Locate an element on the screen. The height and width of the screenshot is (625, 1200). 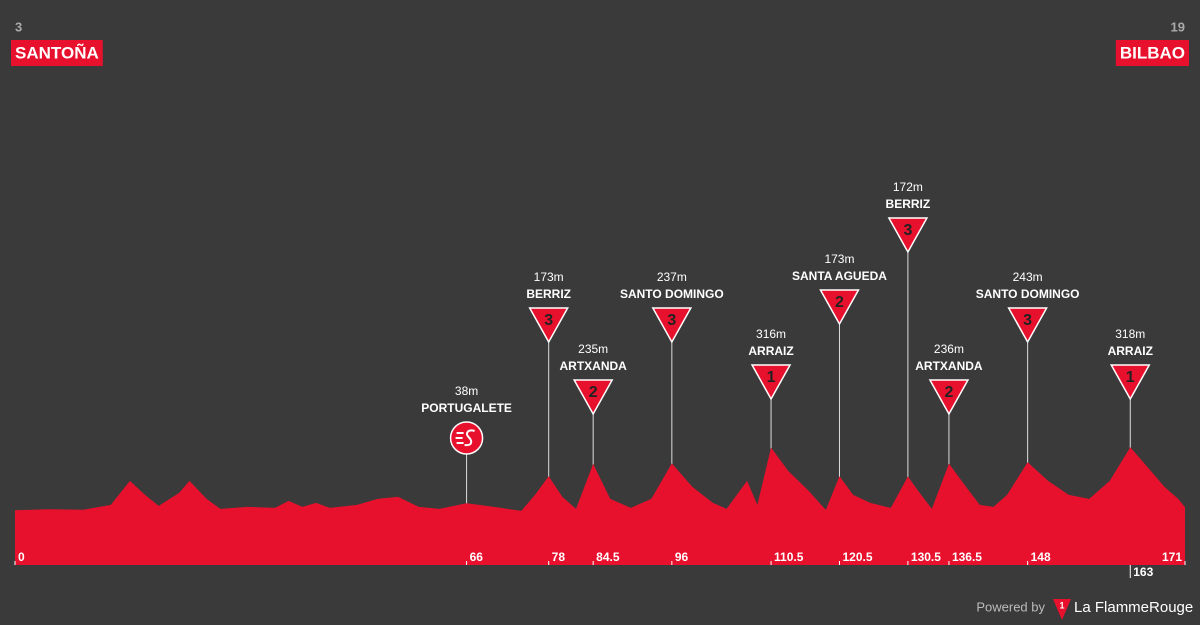
start-altitude: 3 is located at coordinates (18, 26).